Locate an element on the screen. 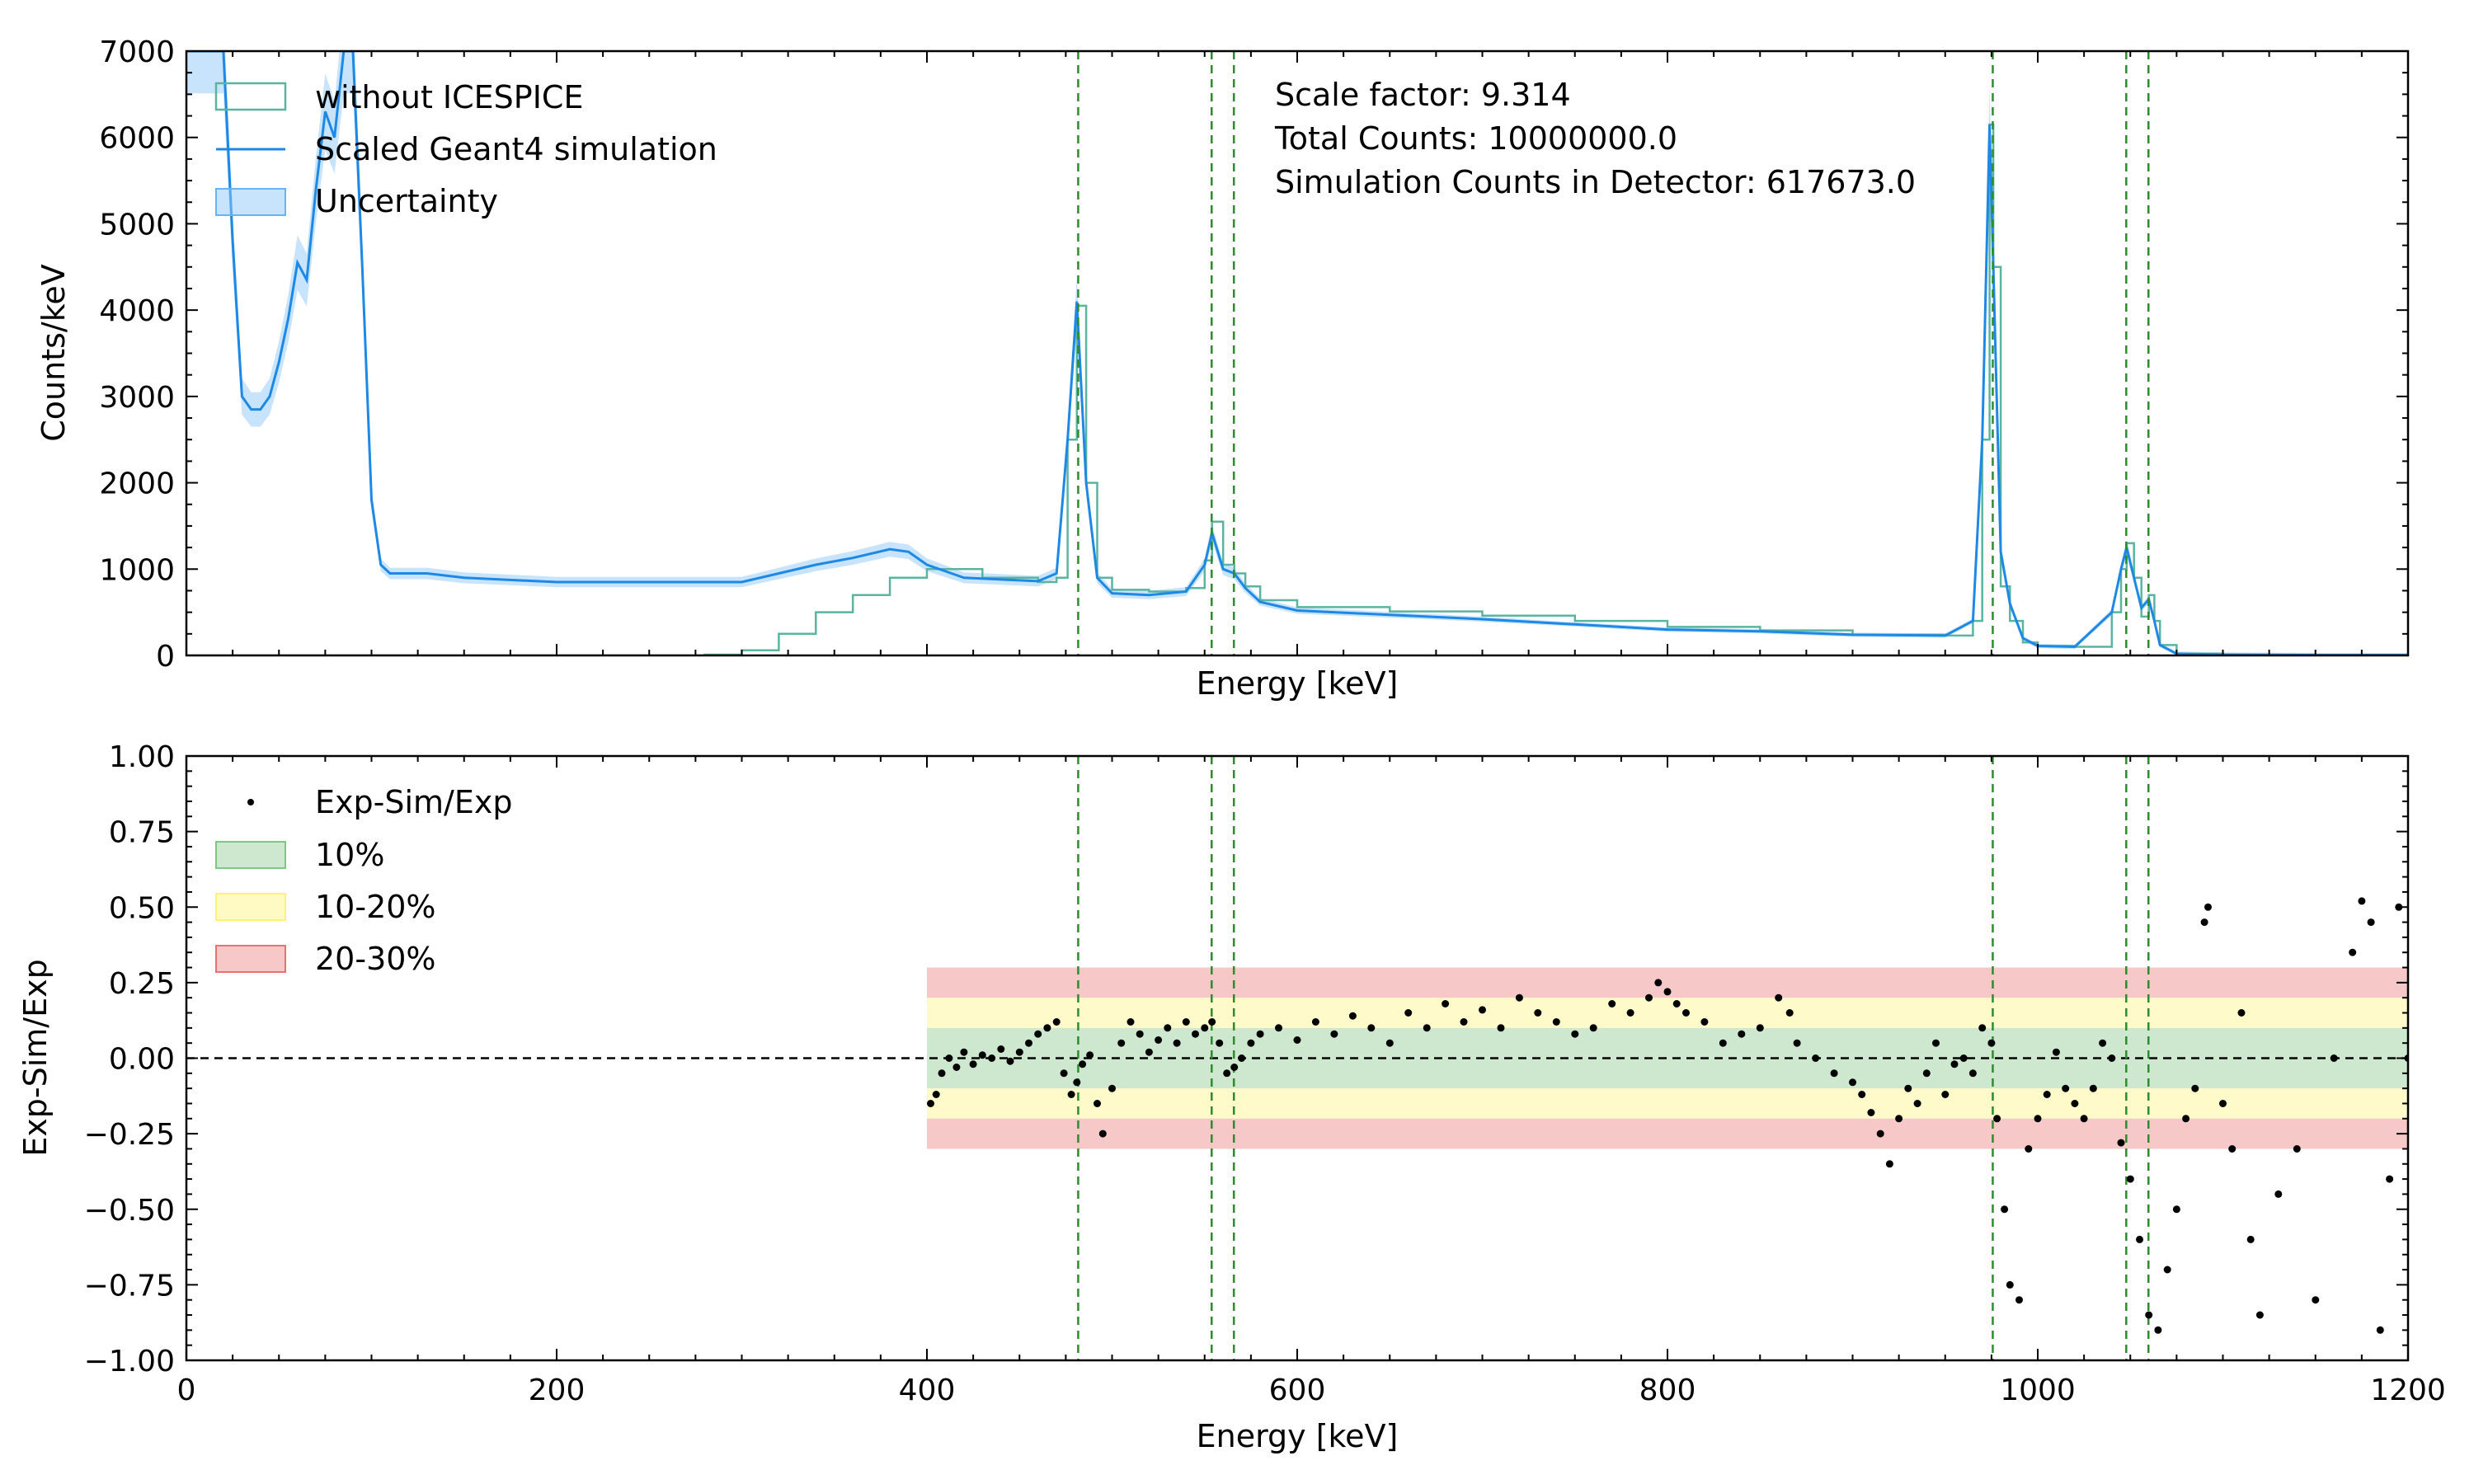 Image resolution: width=2474 pixels, height=1484 pixels. info-simulation-counts: Simulation Counts in Detector: 617673.0 is located at coordinates (1595, 182).